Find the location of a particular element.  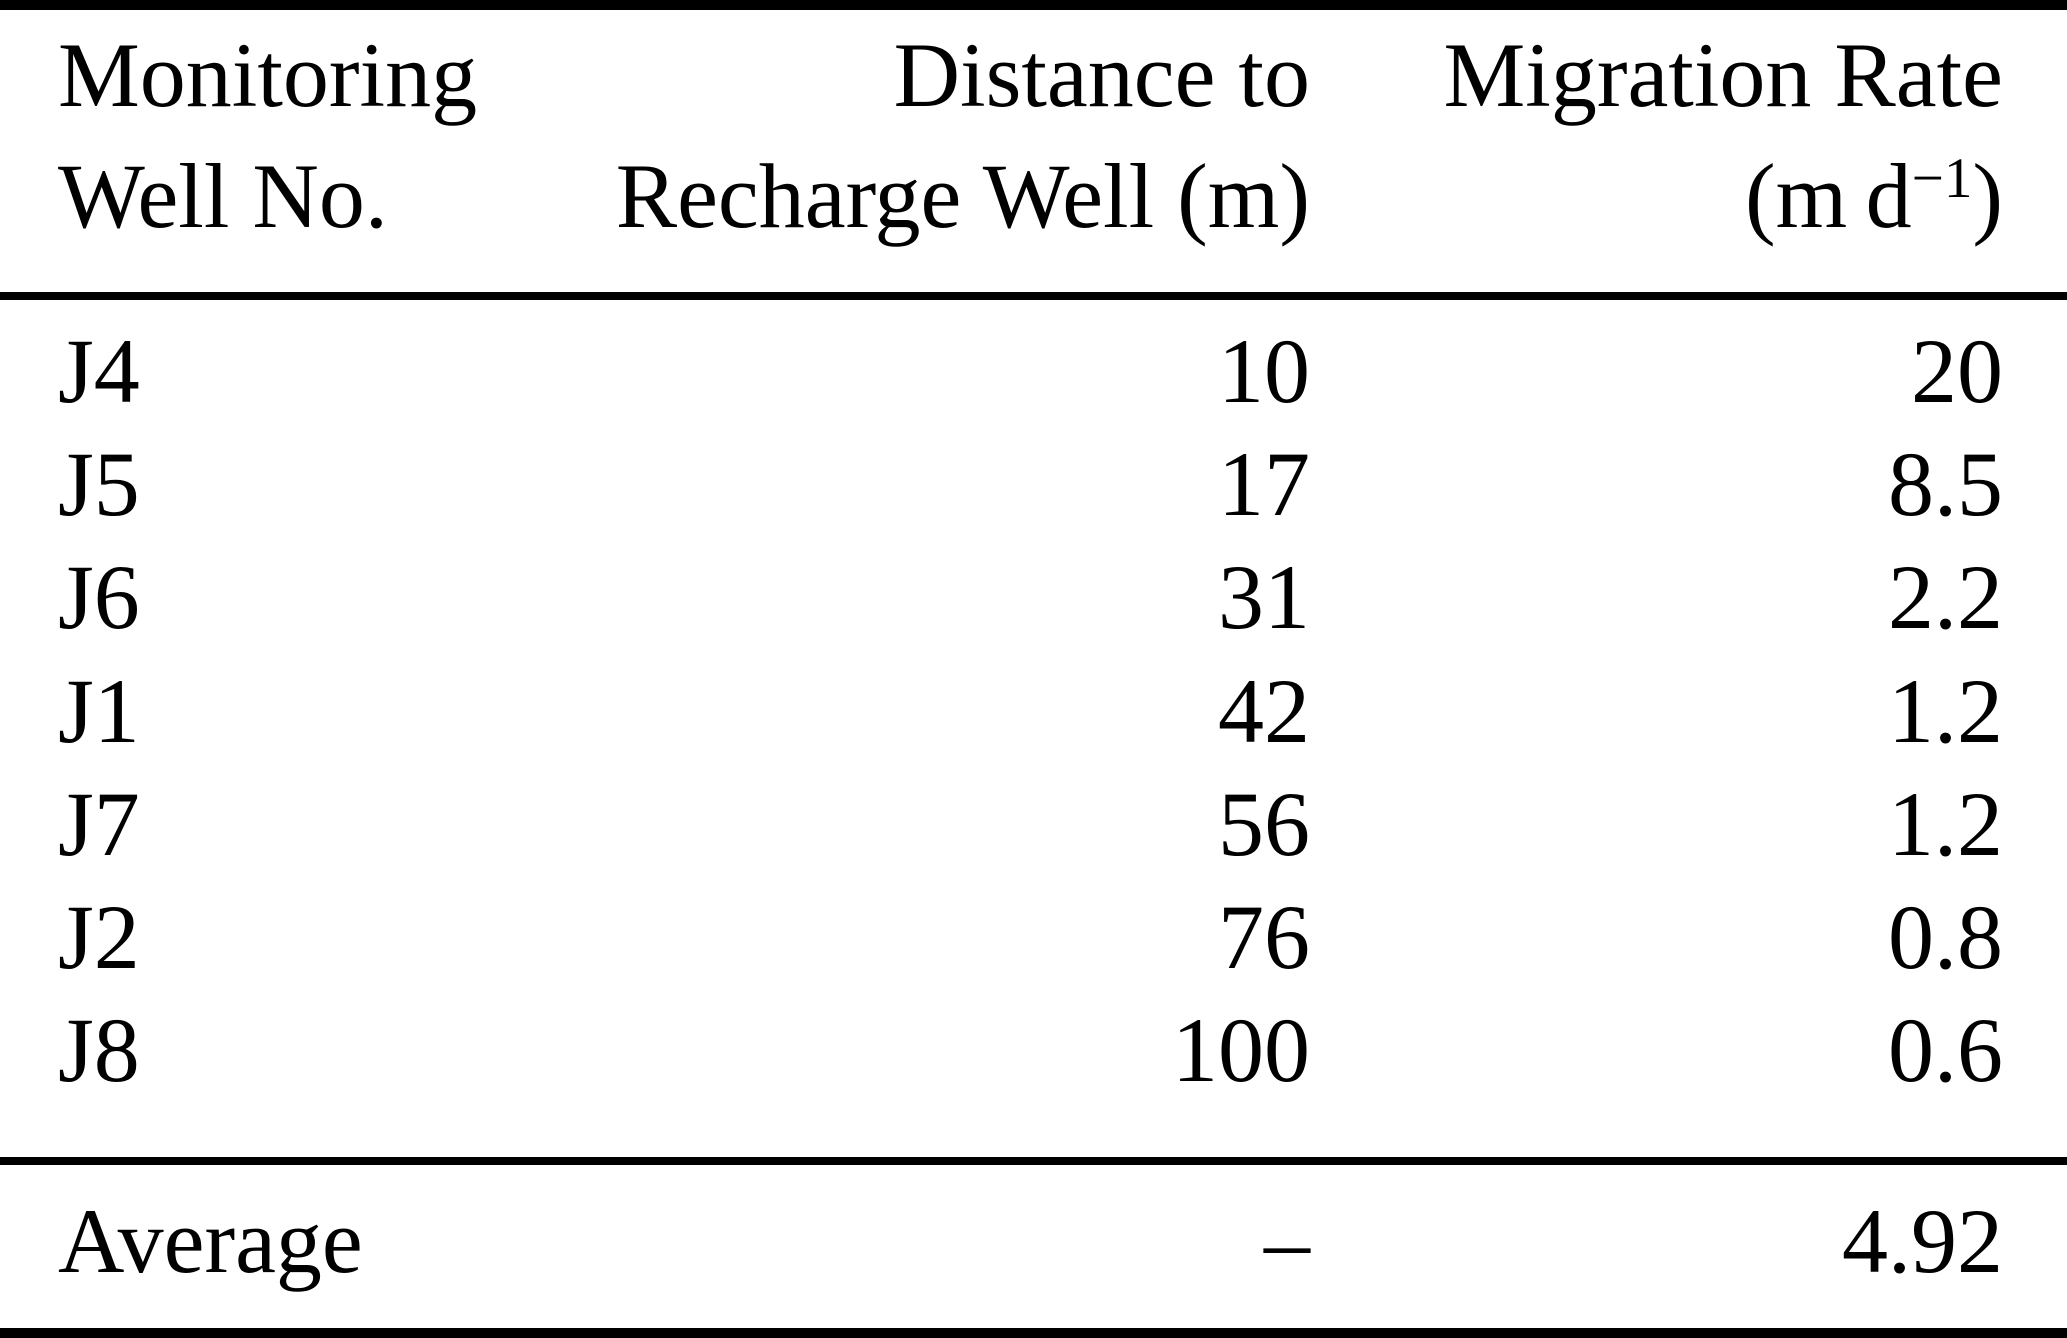

distance-cell: 76 is located at coordinates (1264, 937).